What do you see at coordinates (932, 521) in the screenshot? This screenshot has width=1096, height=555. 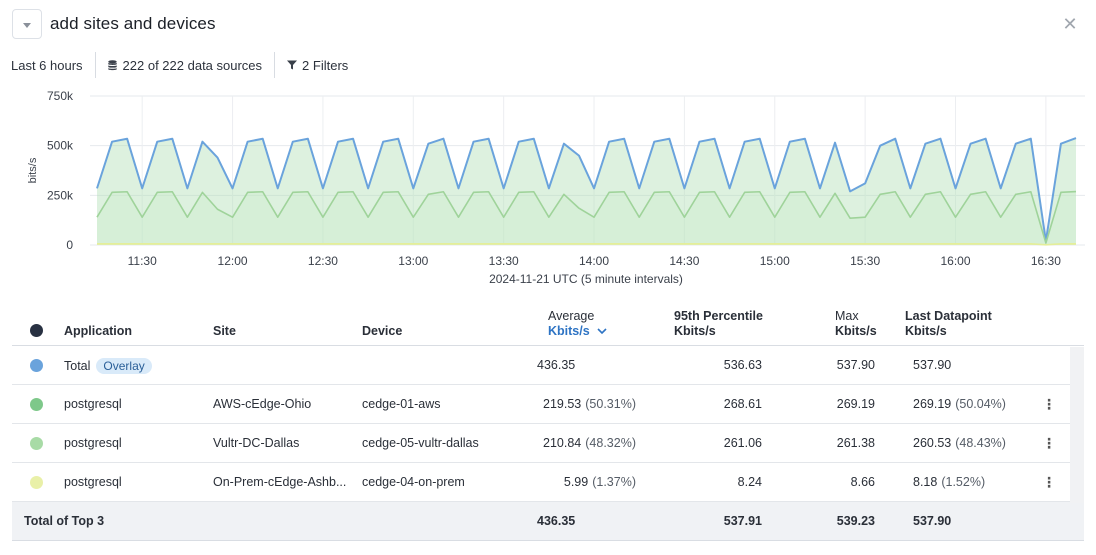 I see `total-last: 537.90` at bounding box center [932, 521].